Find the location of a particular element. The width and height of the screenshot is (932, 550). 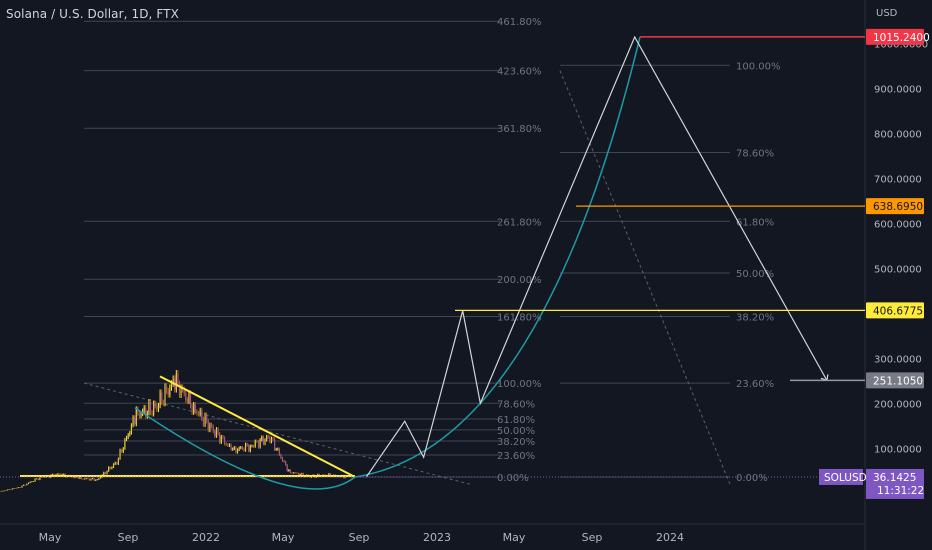

fib-right-label: 50.00% is located at coordinates (755, 274).